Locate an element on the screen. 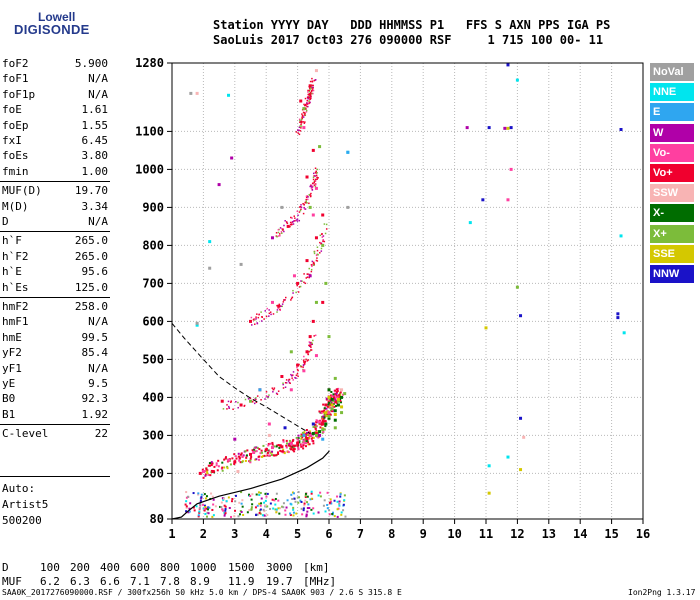 This screenshot has height=600, width=700. muf-cell: 7.1 is located at coordinates (140, 581).